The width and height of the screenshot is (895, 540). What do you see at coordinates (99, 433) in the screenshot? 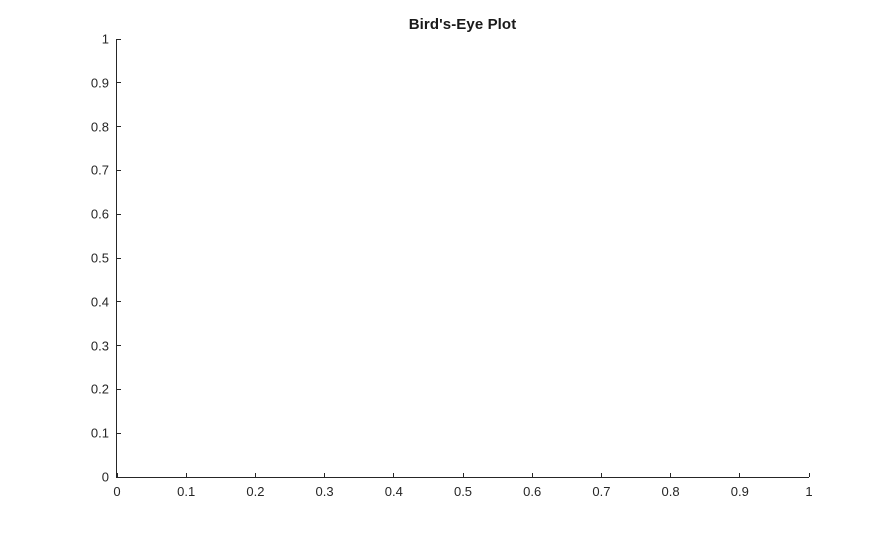
I see `y-axis-tick-label: 0.1` at bounding box center [99, 433].